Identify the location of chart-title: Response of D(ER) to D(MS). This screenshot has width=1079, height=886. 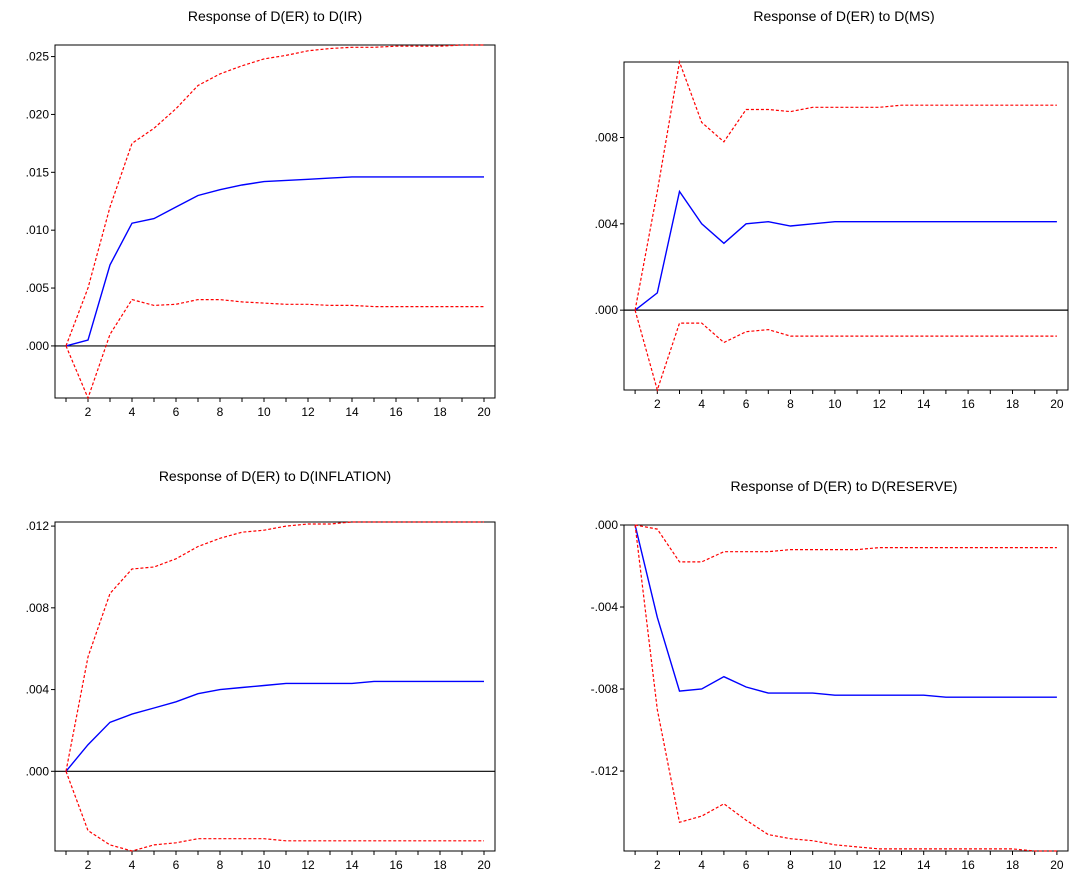
(844, 16).